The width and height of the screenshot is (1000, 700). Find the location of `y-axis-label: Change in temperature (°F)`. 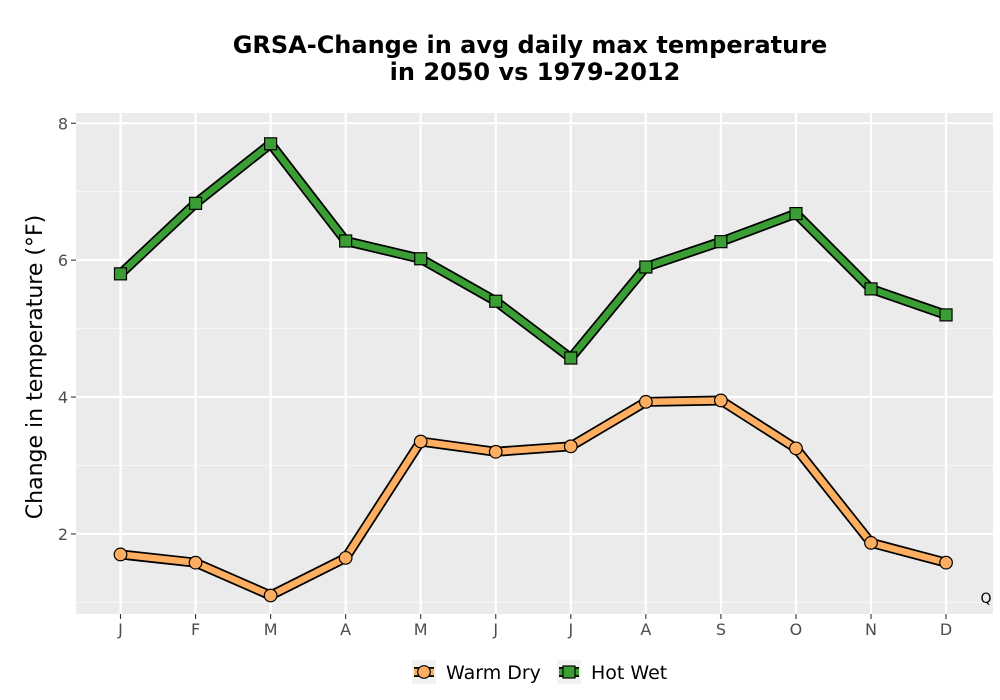

y-axis-label: Change in temperature (°F) is located at coordinates (35, 367).